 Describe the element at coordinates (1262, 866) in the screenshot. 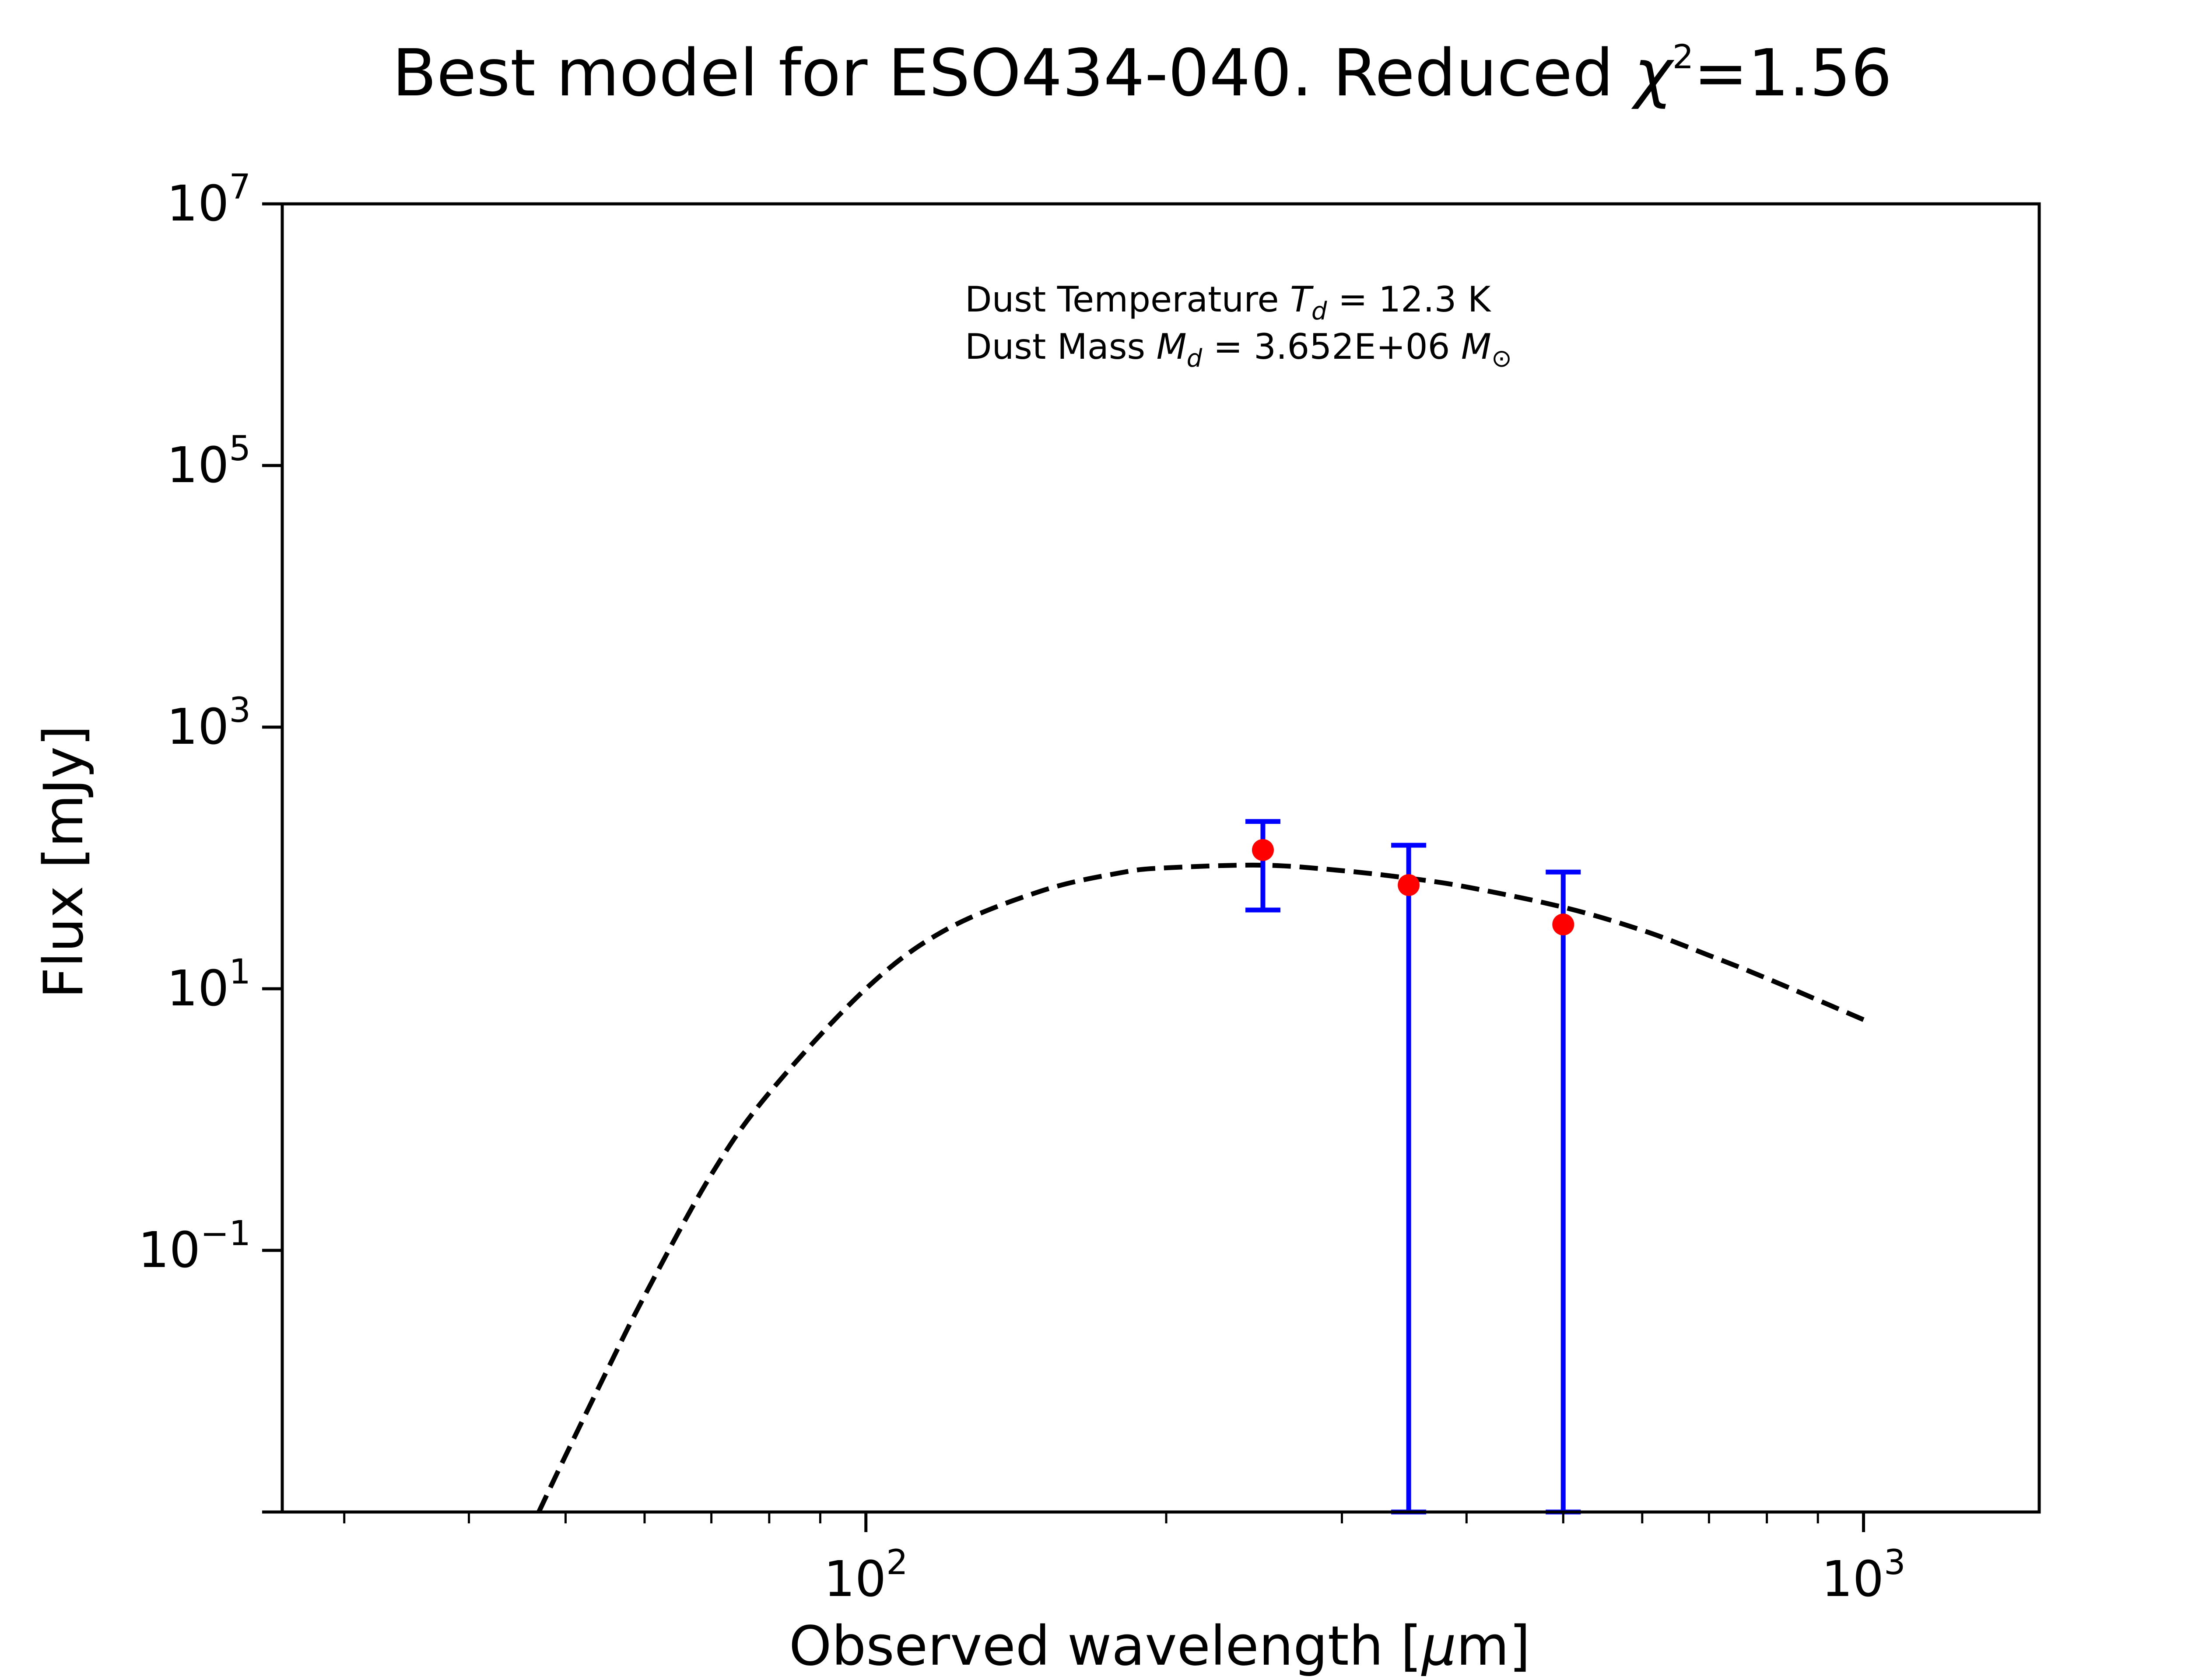

I see `error-bar` at that location.